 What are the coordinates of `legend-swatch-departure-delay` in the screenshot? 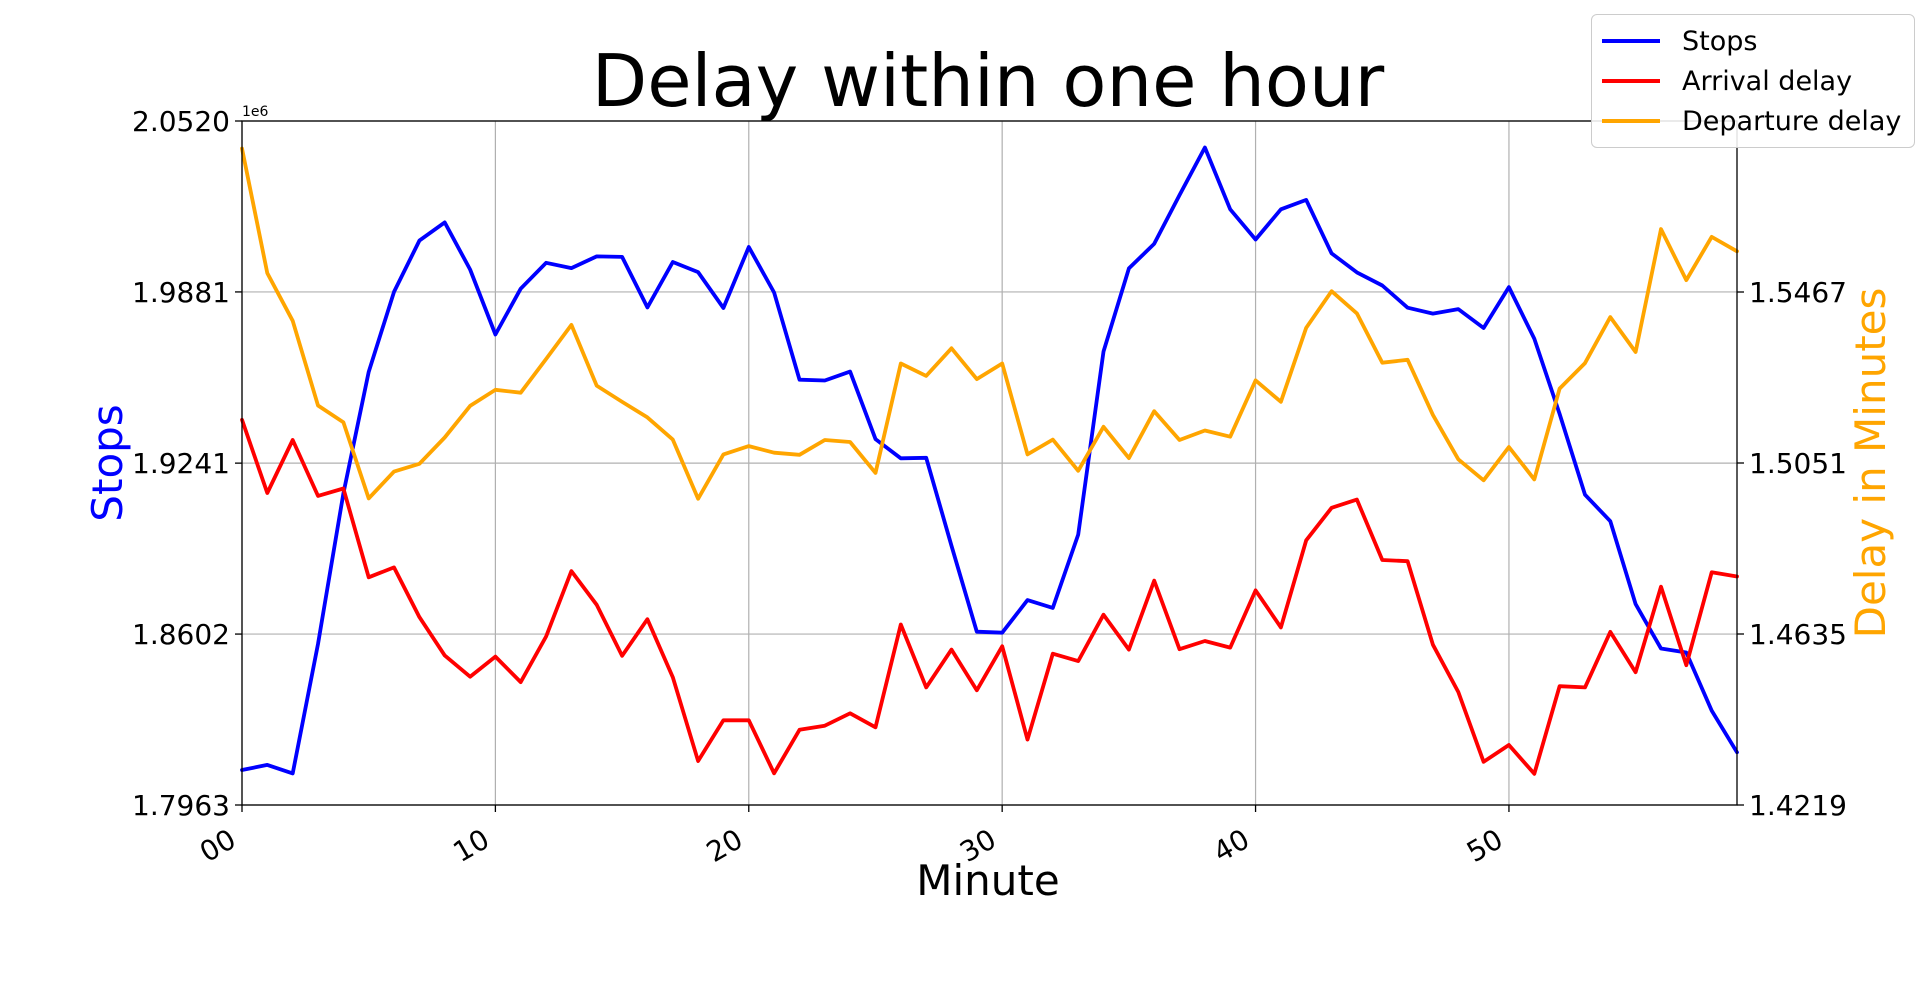 It's located at (1631, 121).